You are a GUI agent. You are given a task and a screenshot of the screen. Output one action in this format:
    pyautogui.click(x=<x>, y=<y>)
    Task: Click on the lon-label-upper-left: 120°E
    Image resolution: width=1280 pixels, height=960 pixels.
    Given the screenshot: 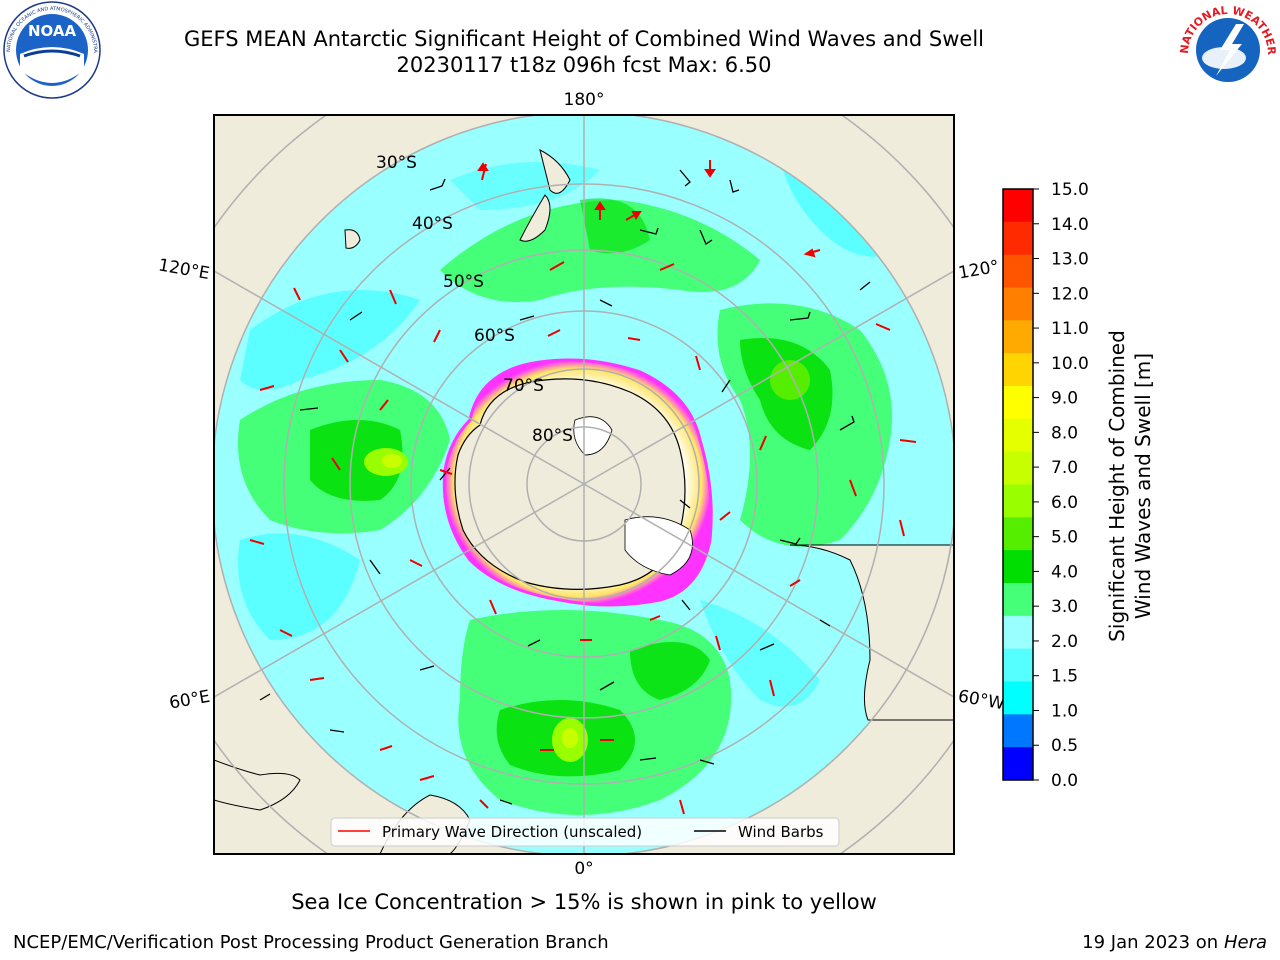 What is the action you would take?
    pyautogui.click(x=184, y=269)
    